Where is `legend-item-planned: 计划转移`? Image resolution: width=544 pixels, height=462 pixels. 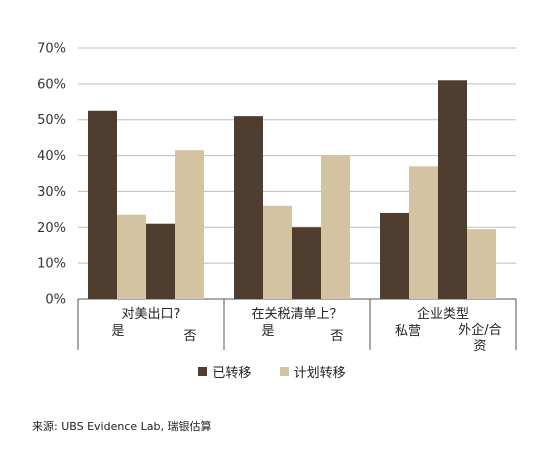
legend-item-planned: 计划转移 is located at coordinates (312, 371).